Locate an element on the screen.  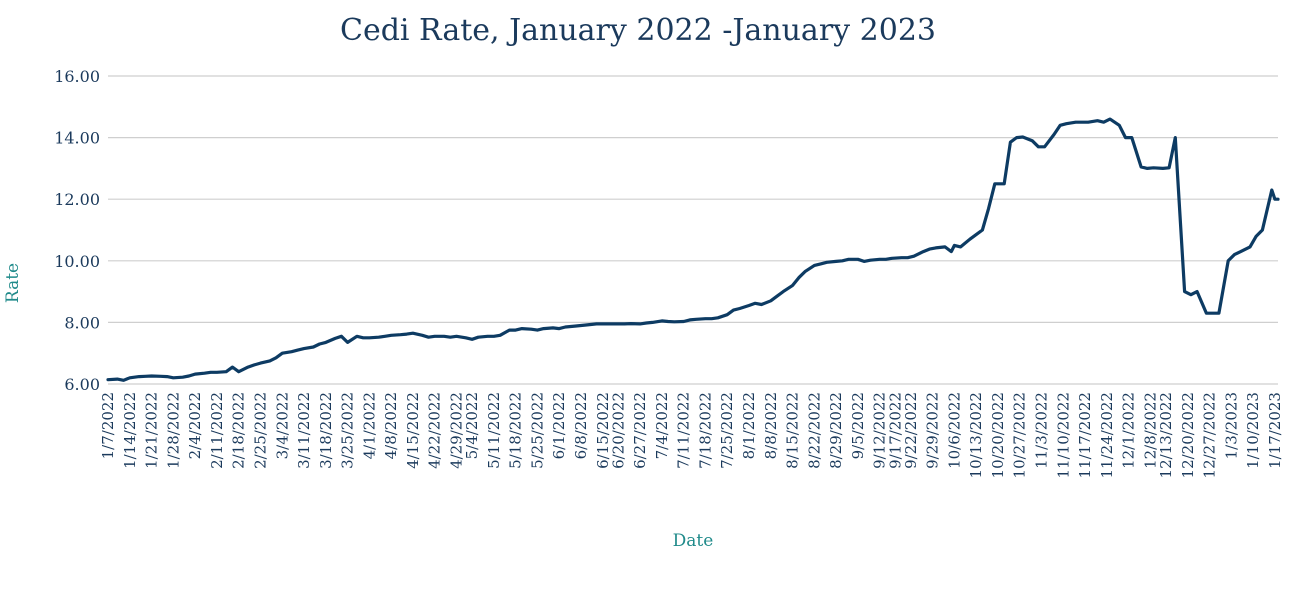
x-tick-label: 10/27/2022 is located at coordinates (1020, 435).